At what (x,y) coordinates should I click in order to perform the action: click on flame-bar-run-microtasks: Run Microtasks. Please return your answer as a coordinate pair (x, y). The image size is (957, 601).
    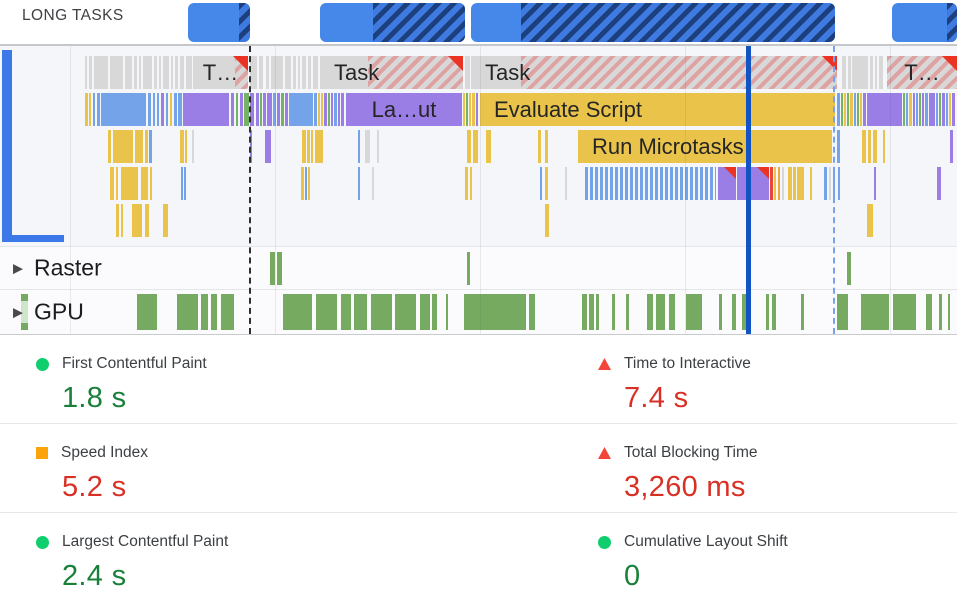
    Looking at the image, I should click on (705, 146).